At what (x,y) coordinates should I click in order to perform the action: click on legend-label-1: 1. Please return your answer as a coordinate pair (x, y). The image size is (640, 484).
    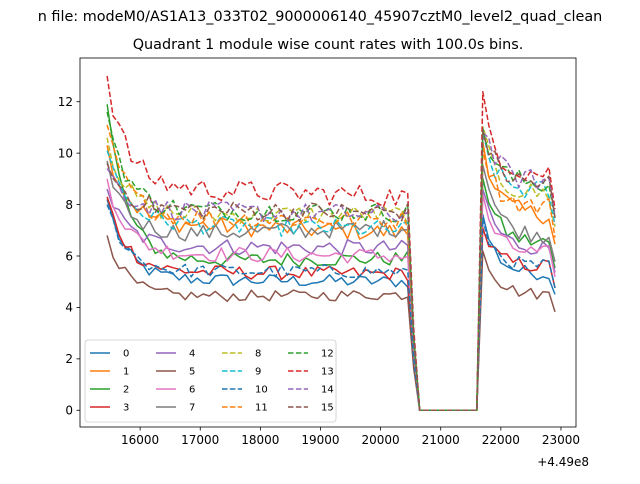
    Looking at the image, I should click on (126, 372).